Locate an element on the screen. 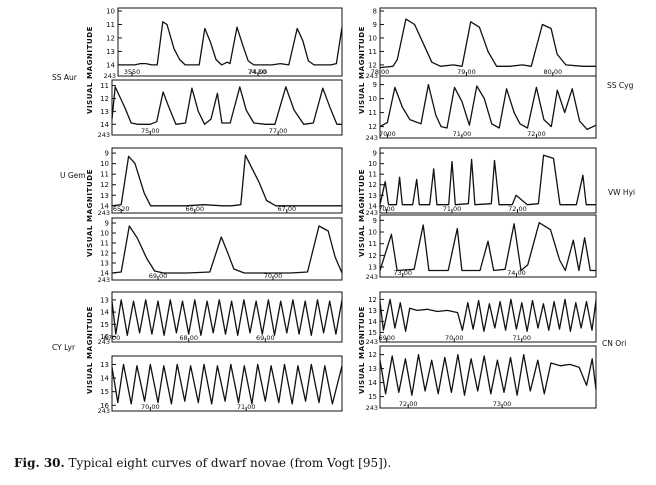 The height and width of the screenshot is (485, 656). star-name-label: CN Ori is located at coordinates (614, 343).